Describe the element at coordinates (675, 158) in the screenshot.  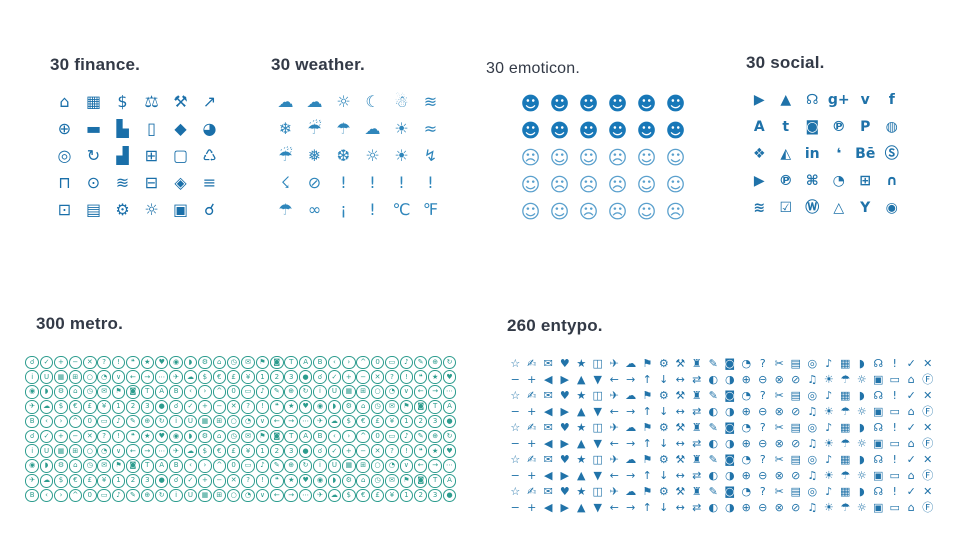
I see `cheeky-emoticon: ☺` at that location.